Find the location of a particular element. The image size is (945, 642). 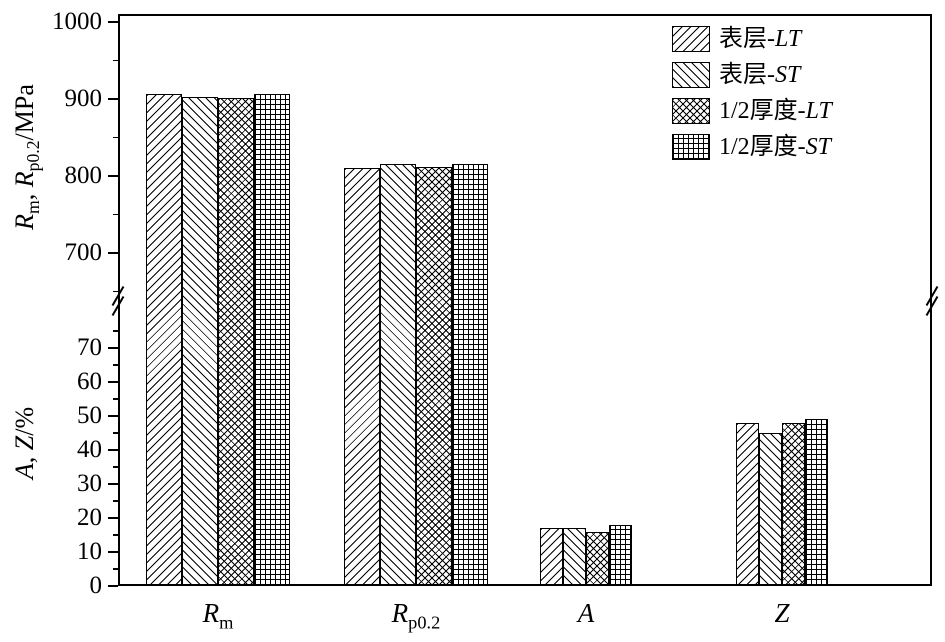

bar-z-s3 is located at coordinates (816, 502).